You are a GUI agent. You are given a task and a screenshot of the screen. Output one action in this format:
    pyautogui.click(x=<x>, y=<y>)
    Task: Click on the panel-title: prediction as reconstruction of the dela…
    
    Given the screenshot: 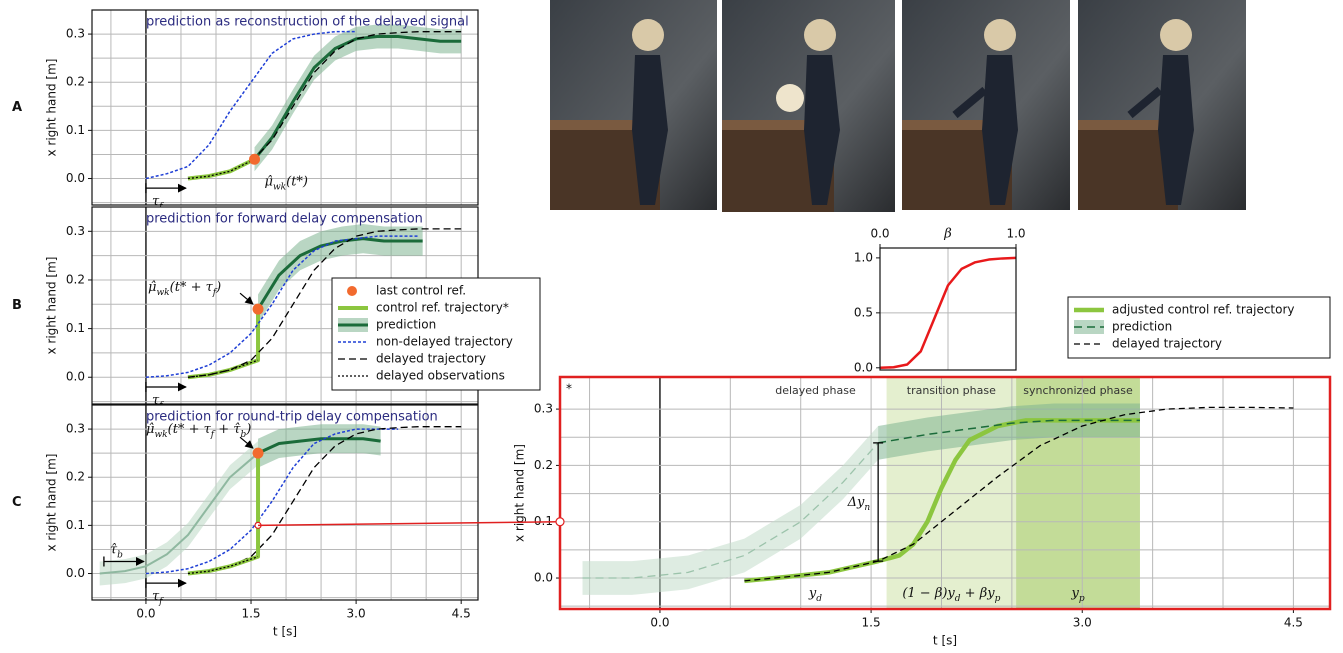 What is the action you would take?
    pyautogui.click(x=307, y=22)
    